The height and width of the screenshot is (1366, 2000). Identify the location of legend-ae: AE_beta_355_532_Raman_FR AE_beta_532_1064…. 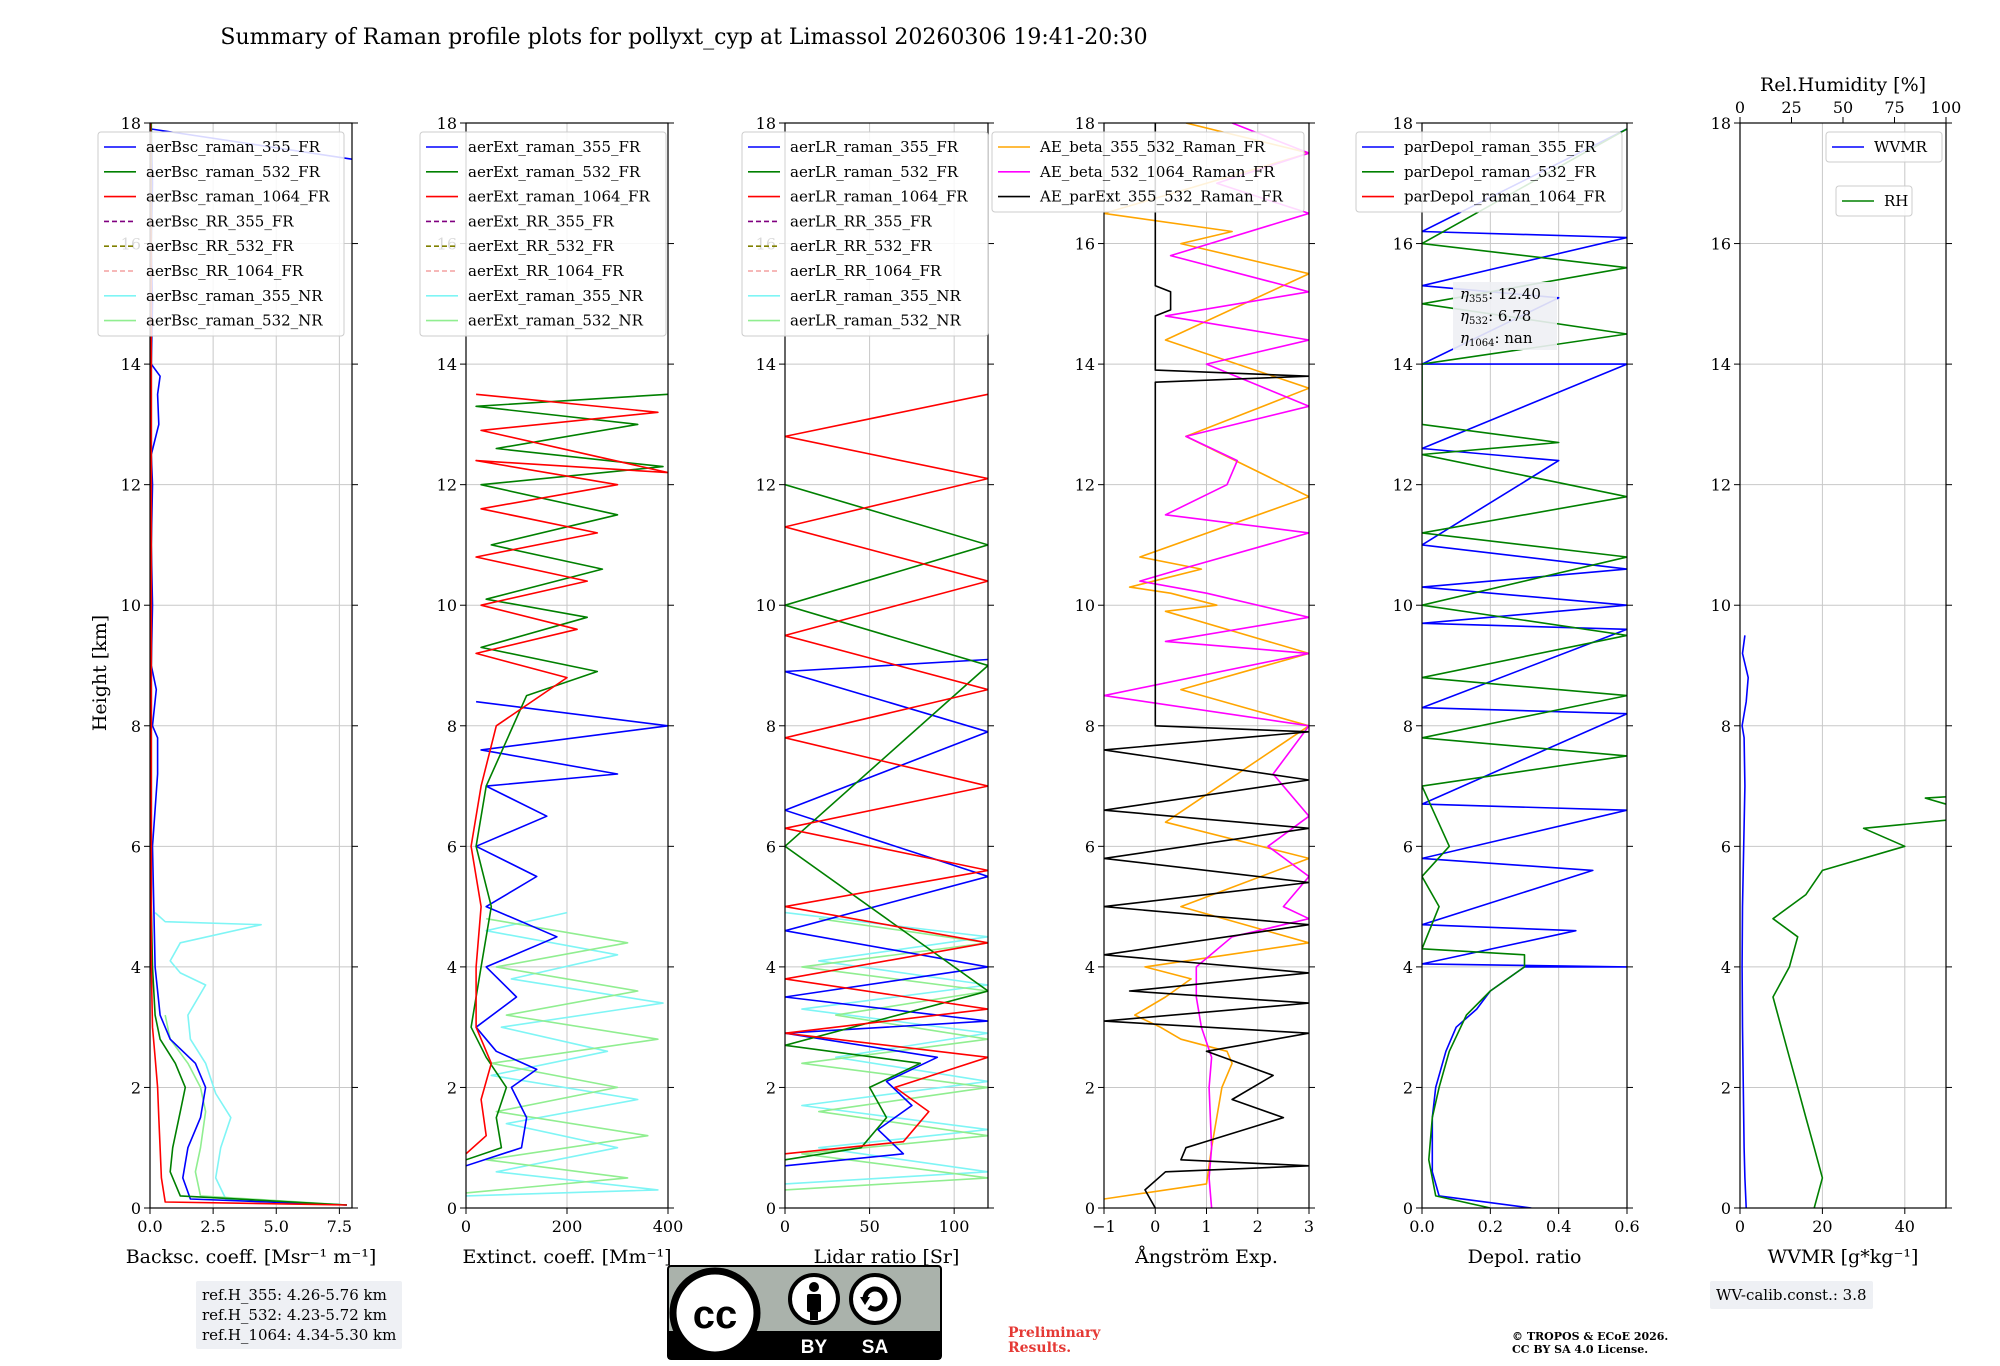
(1148, 172).